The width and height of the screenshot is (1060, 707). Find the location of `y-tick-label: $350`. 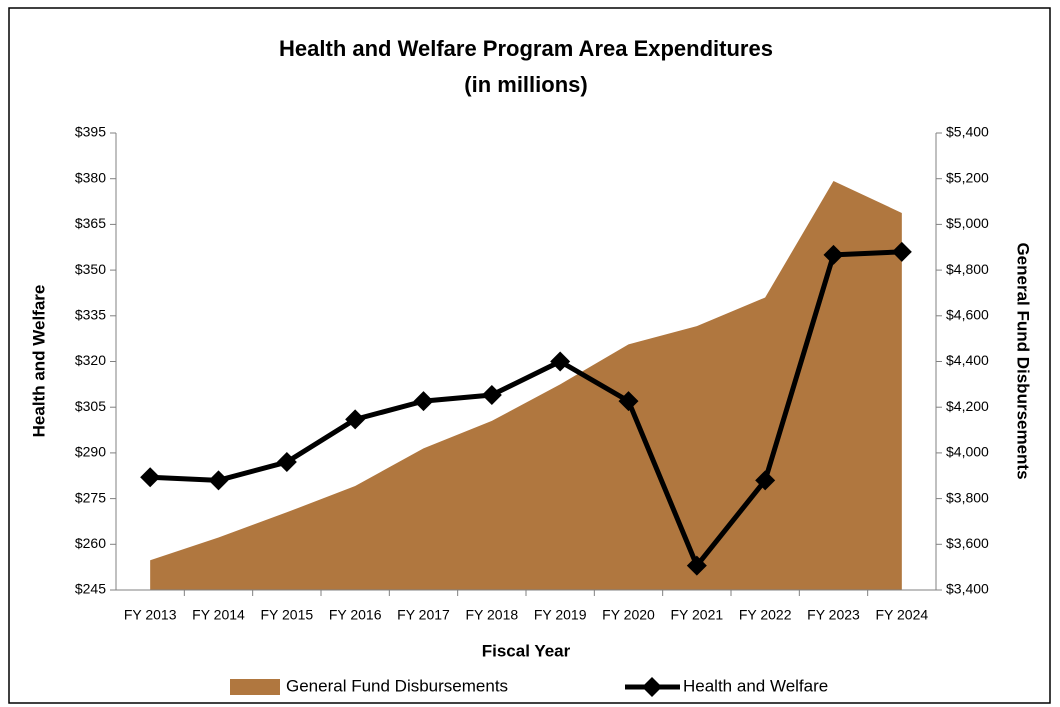

y-tick-label: $350 is located at coordinates (90, 269).